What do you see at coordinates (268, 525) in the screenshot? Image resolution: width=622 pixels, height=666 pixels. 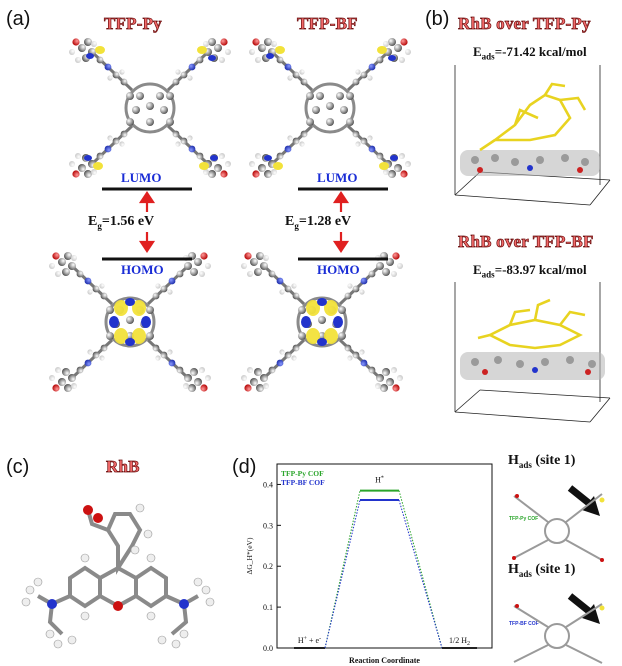 I see `y-tick-label: 0.3` at bounding box center [268, 525].